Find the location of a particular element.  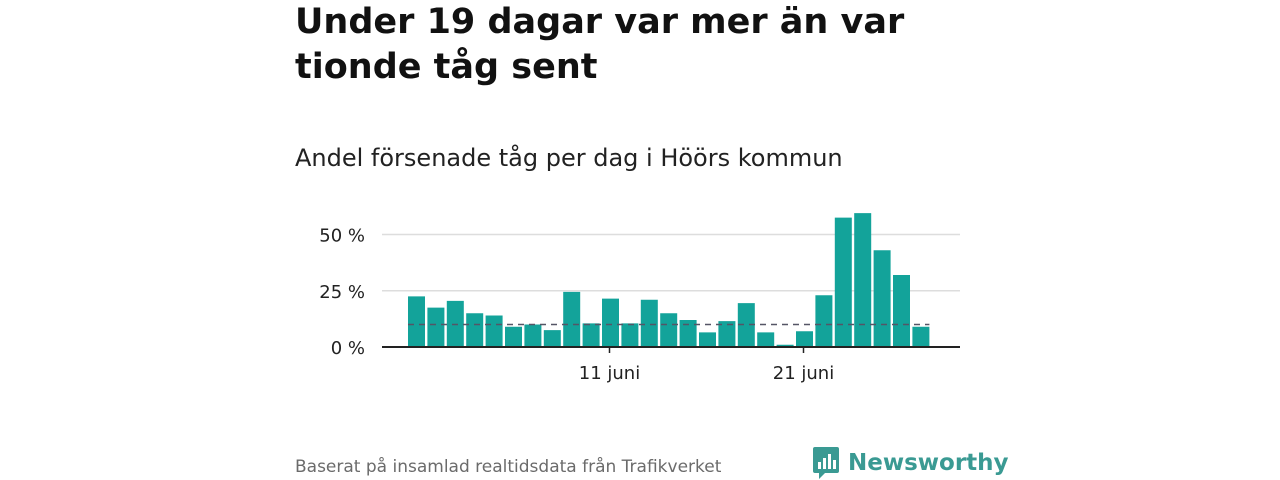

bars is located at coordinates (669, 280).